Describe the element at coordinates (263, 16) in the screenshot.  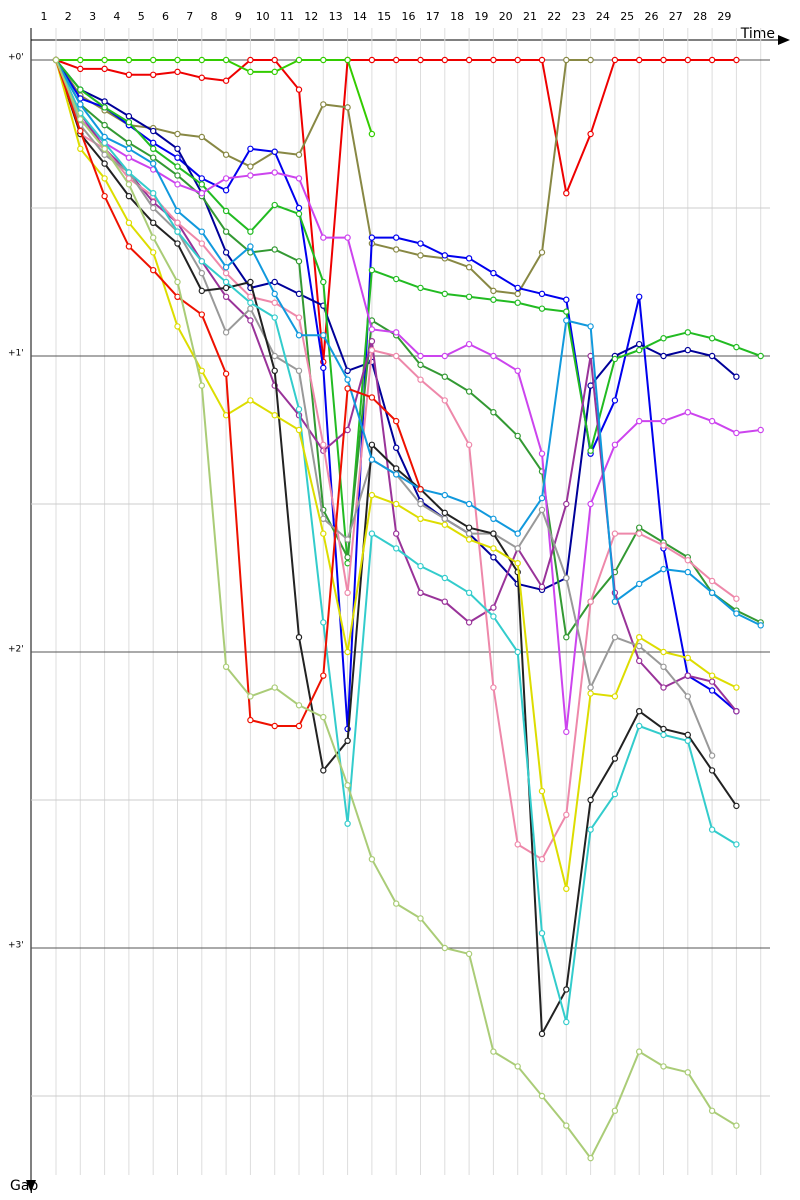
I see `x-tick-label: 10` at that location.